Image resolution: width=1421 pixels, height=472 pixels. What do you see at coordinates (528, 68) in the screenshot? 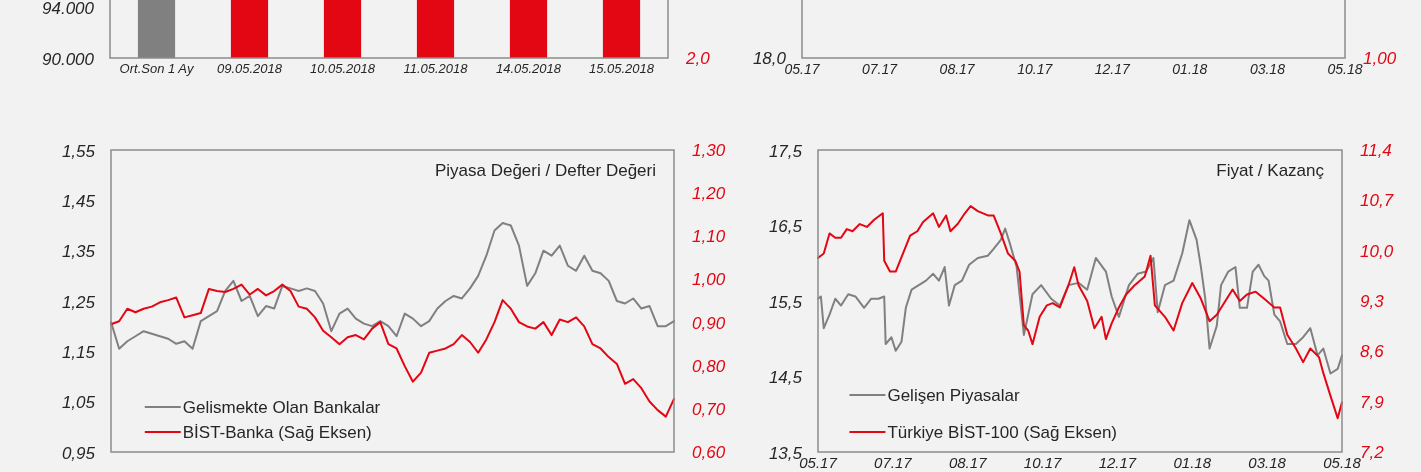
I see `x-tick-label: 14.05.2018` at bounding box center [528, 68].